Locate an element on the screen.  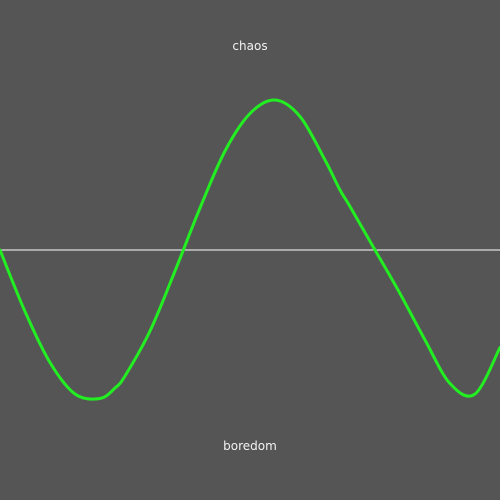
chaos-label: chaos is located at coordinates (250, 46).